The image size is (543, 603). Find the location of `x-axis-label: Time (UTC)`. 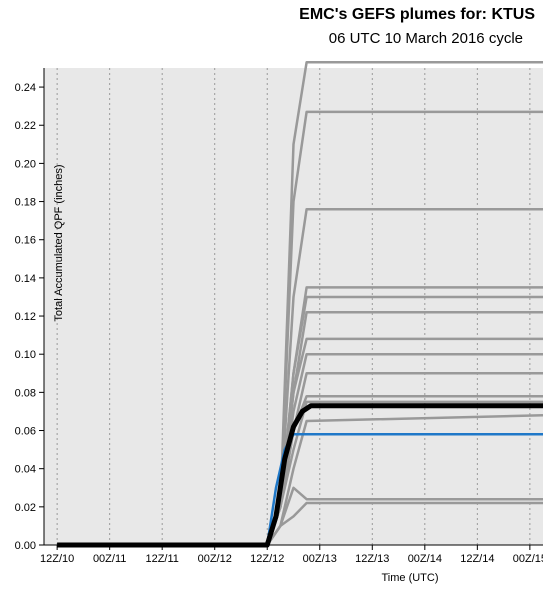

x-axis-label: Time (UTC) is located at coordinates (409, 578).